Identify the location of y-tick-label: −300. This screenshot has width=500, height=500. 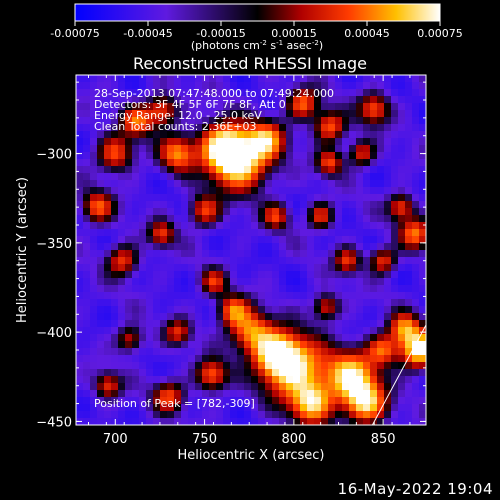
(54, 155).